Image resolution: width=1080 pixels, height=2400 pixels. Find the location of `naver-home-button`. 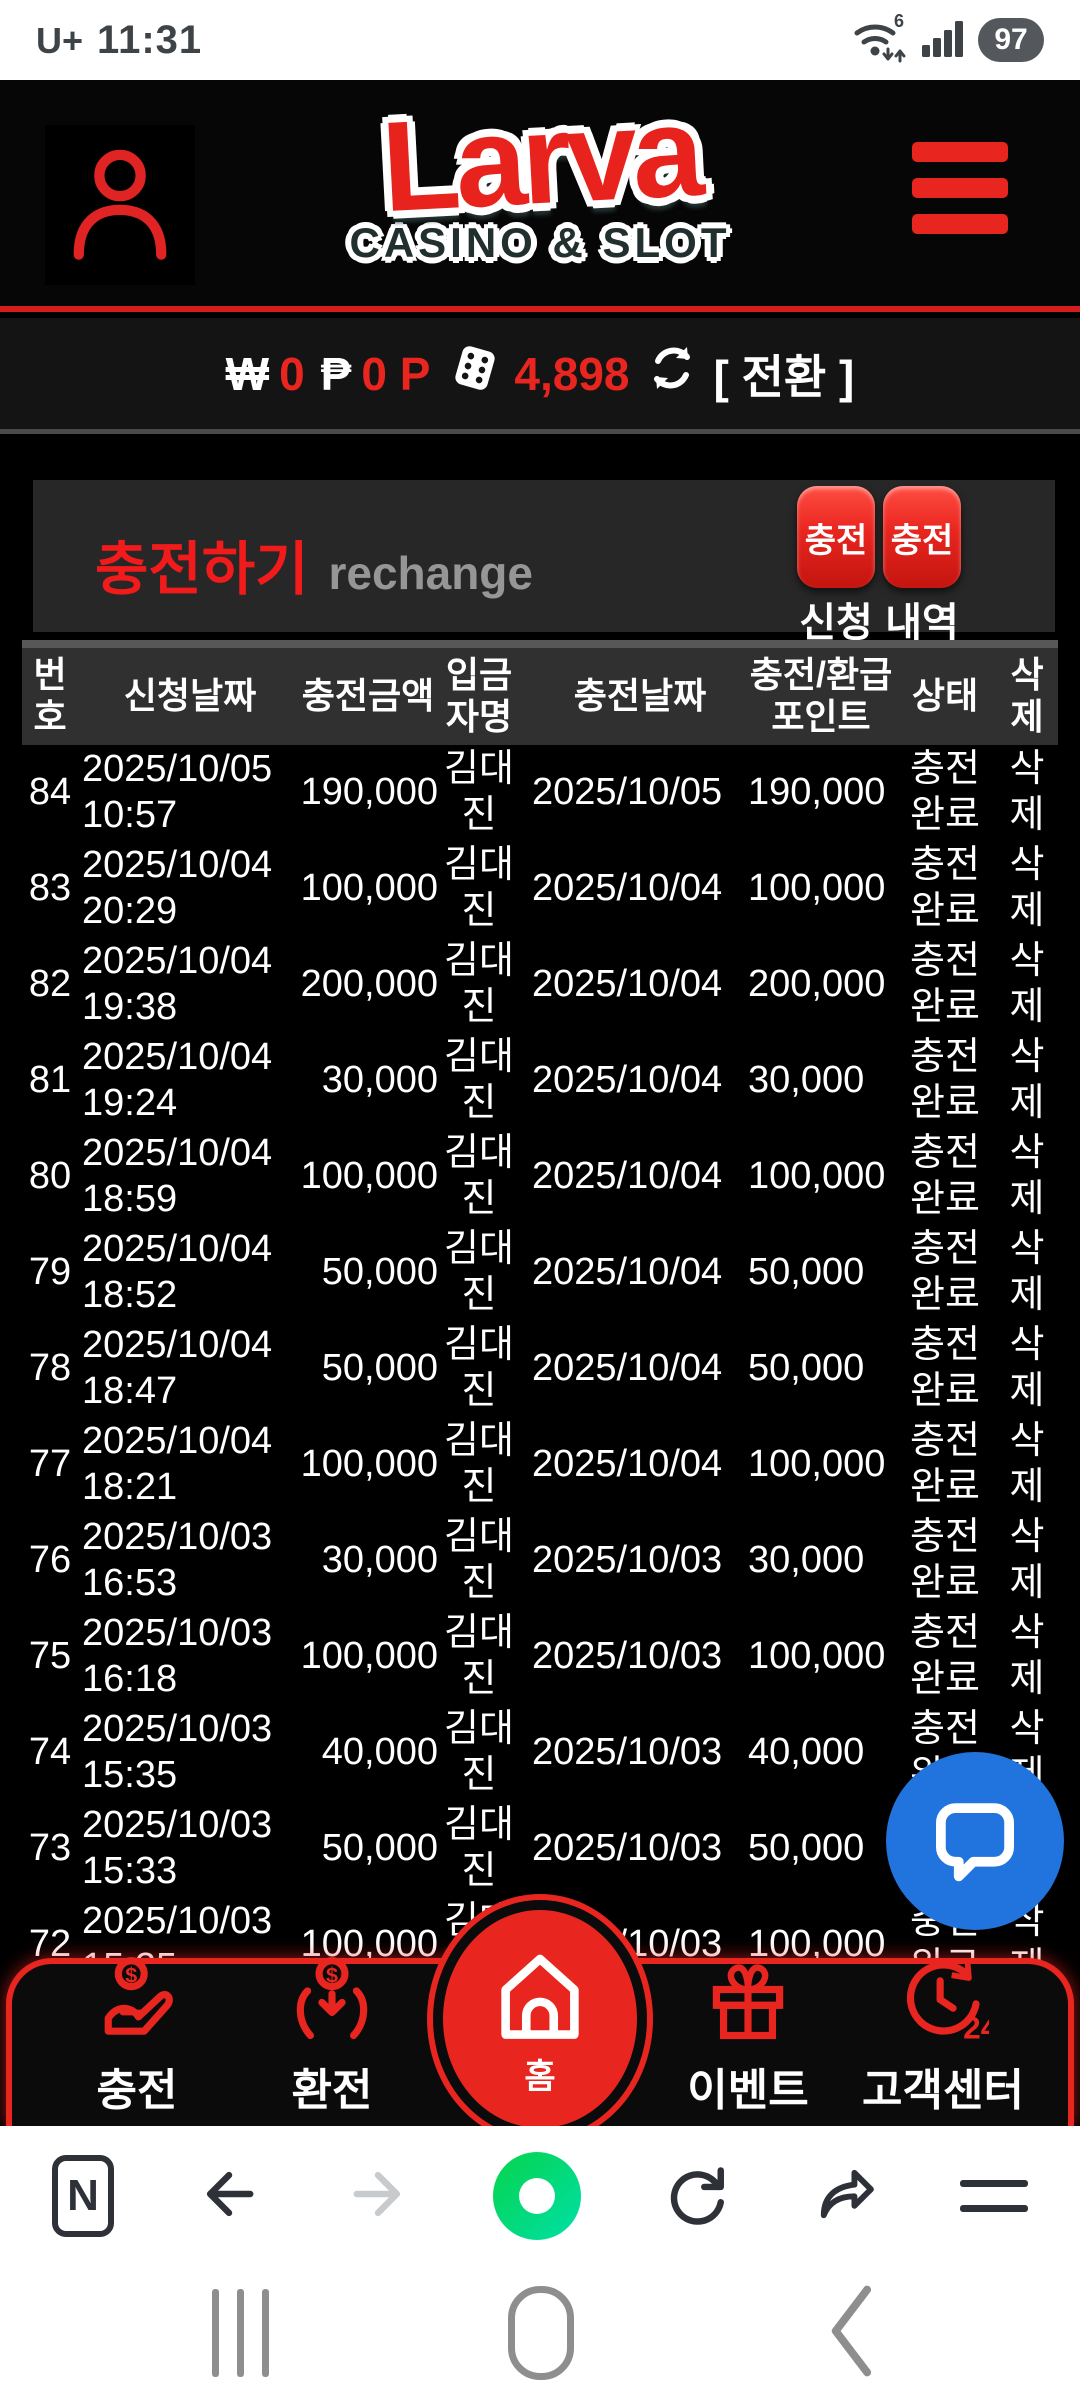

naver-home-button is located at coordinates (536, 2196).